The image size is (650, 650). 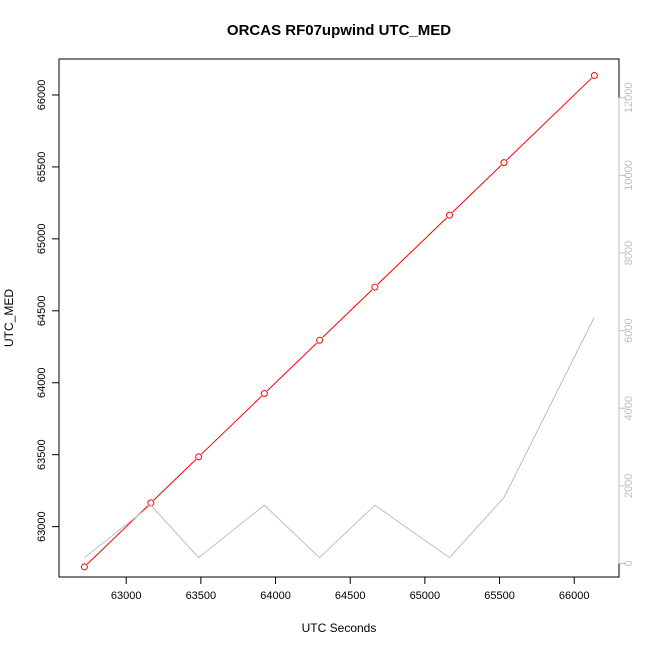 I want to click on x-axis-label: UTC Seconds, so click(x=339, y=628).